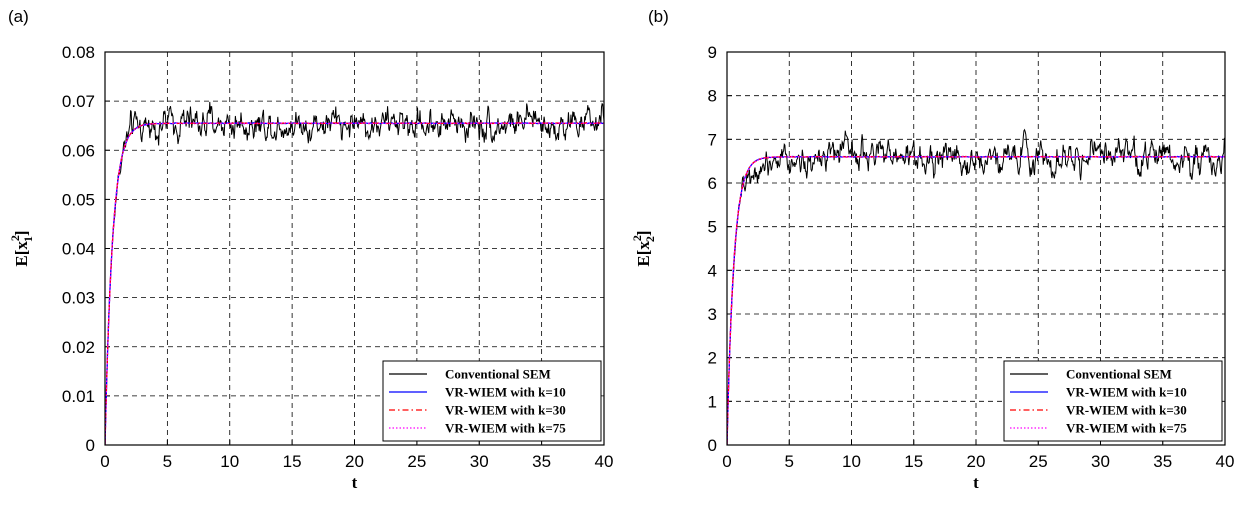 This screenshot has width=1253, height=506. I want to click on y-tick-label: 7, so click(712, 139).